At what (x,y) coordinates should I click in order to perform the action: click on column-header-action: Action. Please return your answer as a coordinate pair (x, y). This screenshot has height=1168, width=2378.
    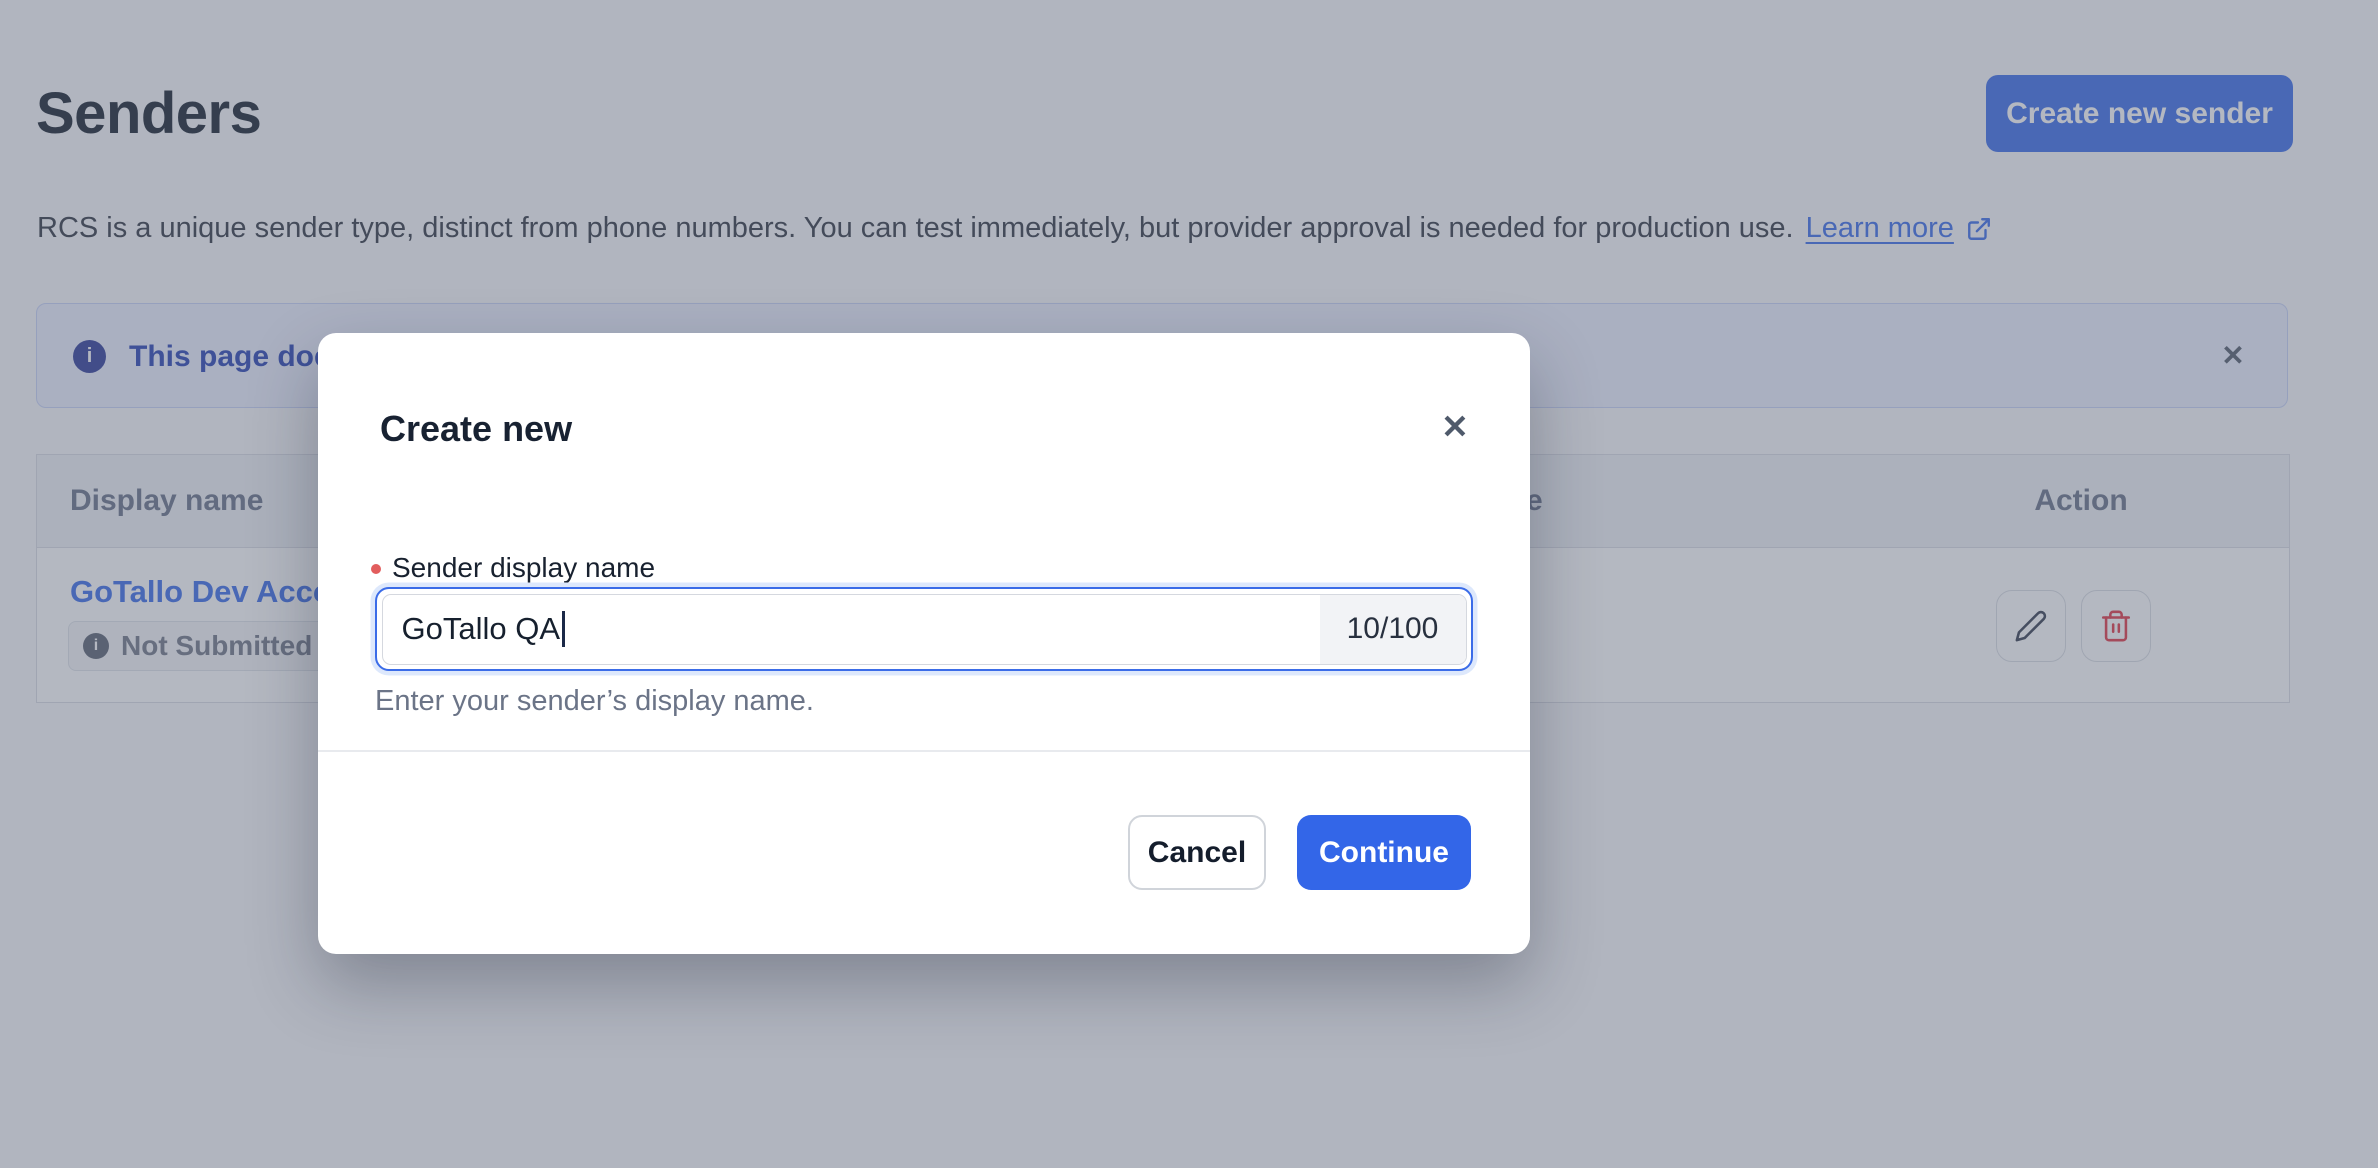
    Looking at the image, I should click on (2081, 500).